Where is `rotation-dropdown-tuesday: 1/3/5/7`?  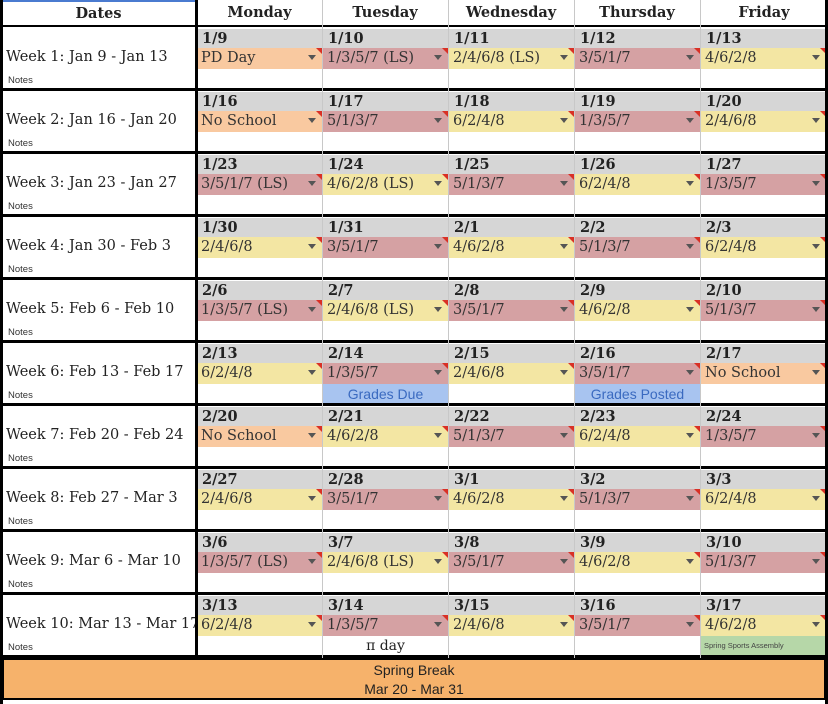 rotation-dropdown-tuesday: 1/3/5/7 is located at coordinates (385, 373).